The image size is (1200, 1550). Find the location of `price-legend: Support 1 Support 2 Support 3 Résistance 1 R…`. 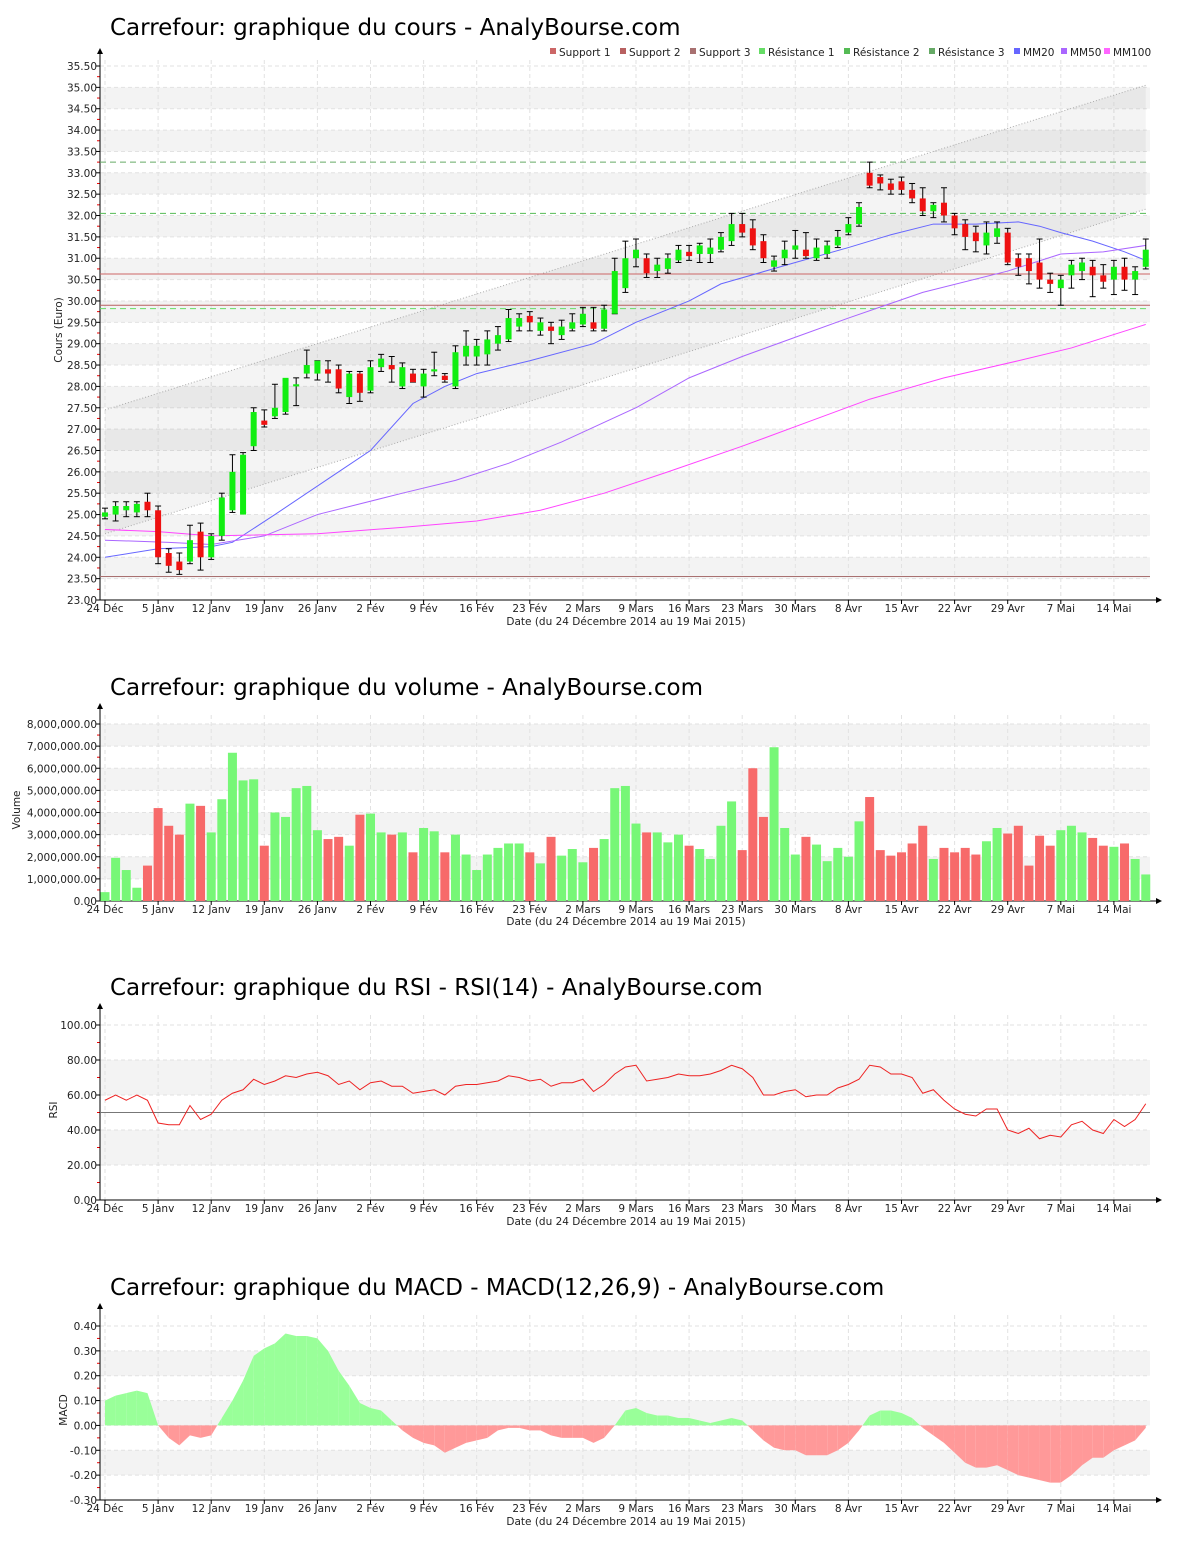

price-legend: Support 1 Support 2 Support 3 Résistance 1 R… is located at coordinates (850, 53).